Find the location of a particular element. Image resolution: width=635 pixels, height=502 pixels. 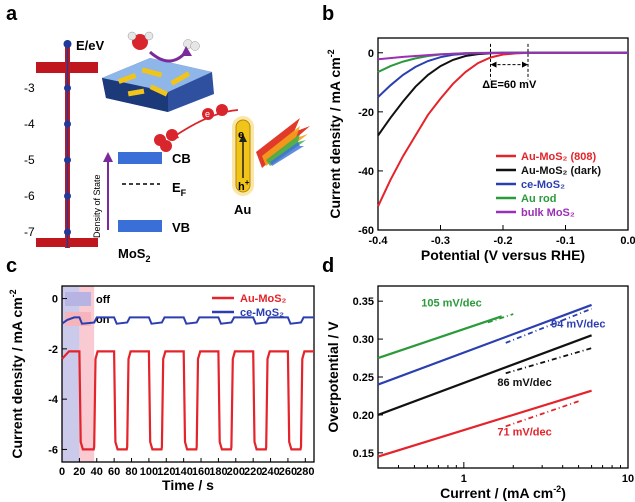

panel-label-a: a is located at coordinates (12, 14).